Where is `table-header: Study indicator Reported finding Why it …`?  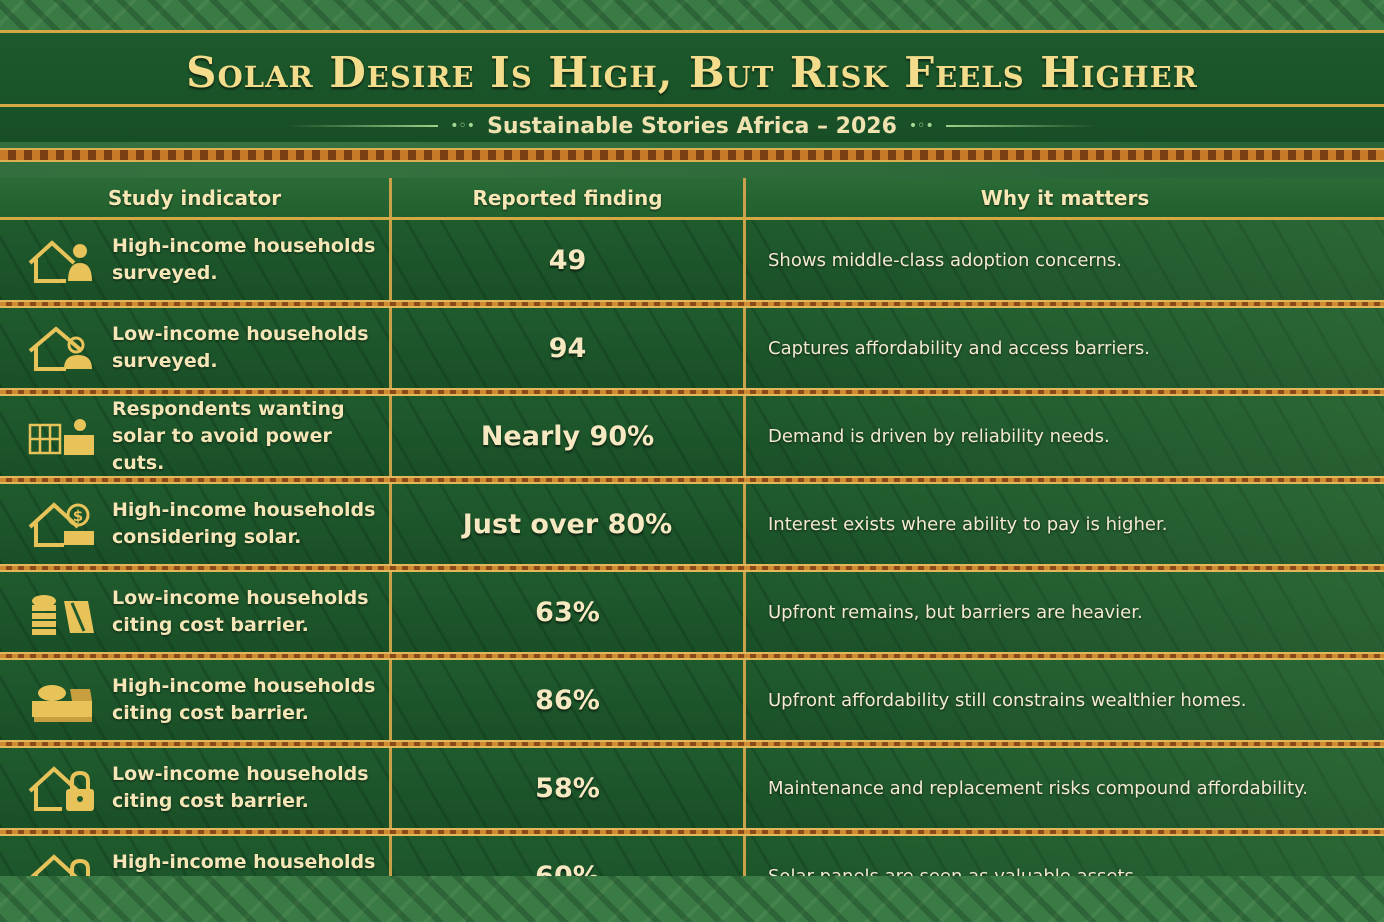
table-header: Study indicator Reported finding Why it … is located at coordinates (692, 199).